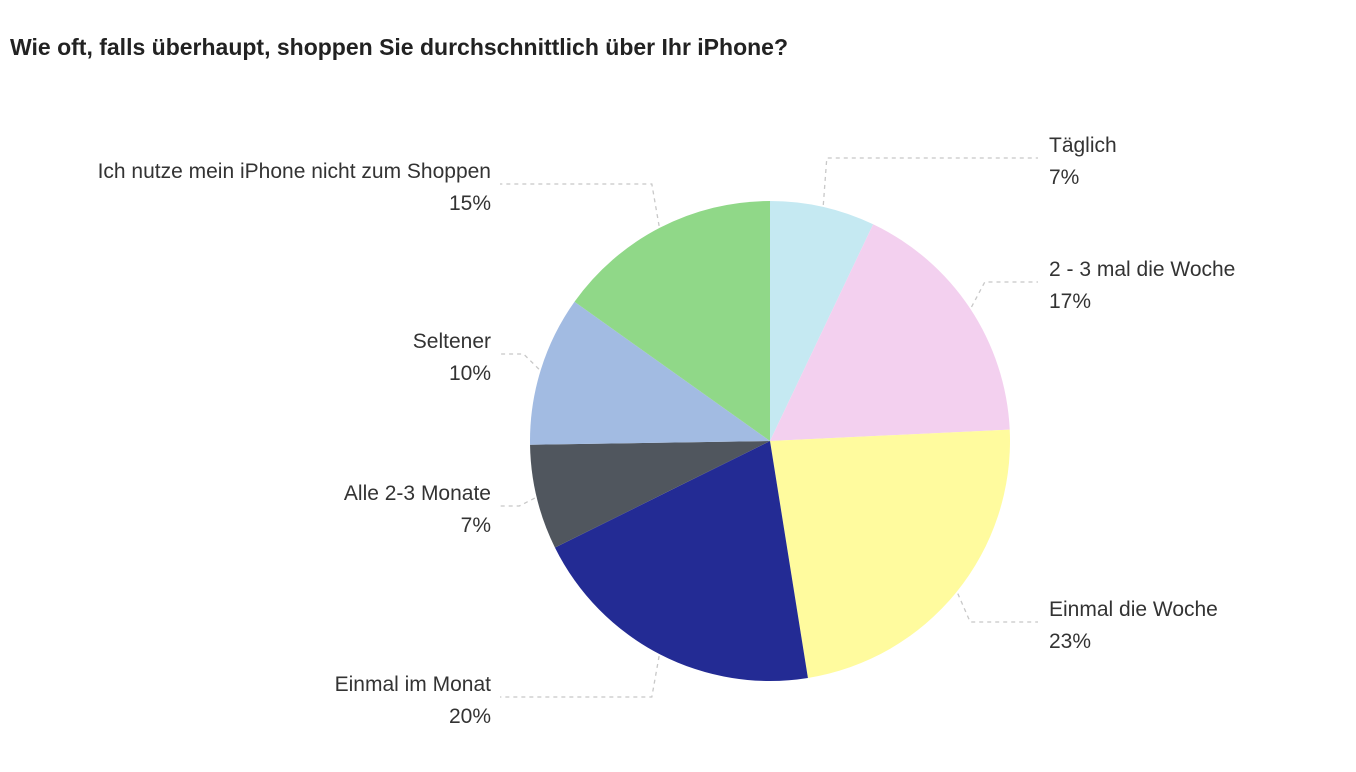  I want to click on slice-label-7: Ich nutze mein iPhone nicht zum Shoppen, so click(294, 171).